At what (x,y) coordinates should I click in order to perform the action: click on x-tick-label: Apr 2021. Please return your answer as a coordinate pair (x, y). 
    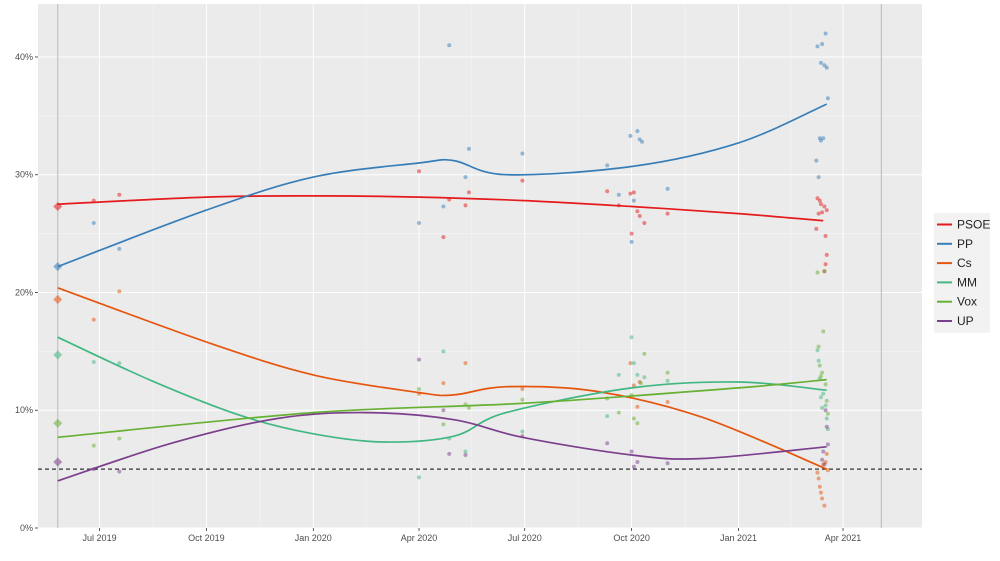
    Looking at the image, I should click on (843, 538).